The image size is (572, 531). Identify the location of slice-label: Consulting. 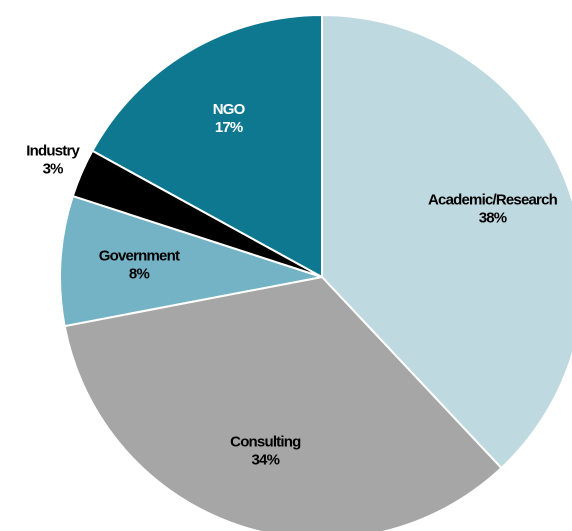
(265, 441).